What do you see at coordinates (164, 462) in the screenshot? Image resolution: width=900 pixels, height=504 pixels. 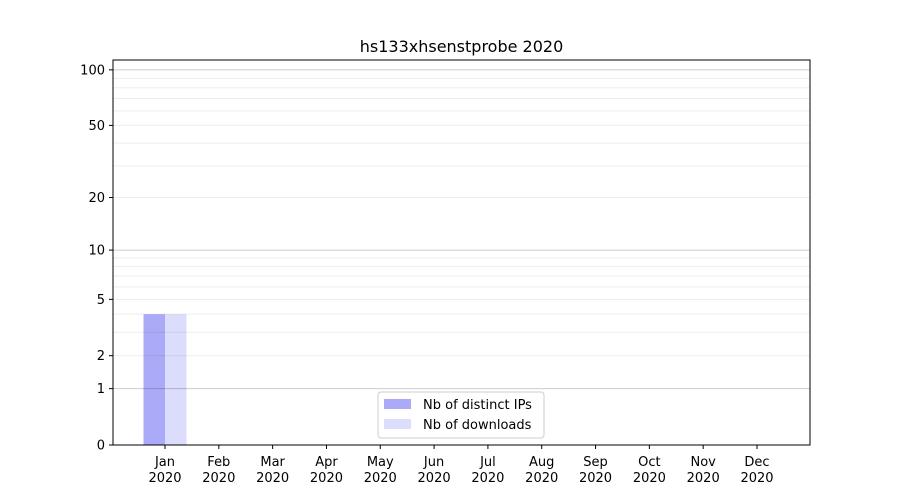 I see `x-tick-label: Jan` at bounding box center [164, 462].